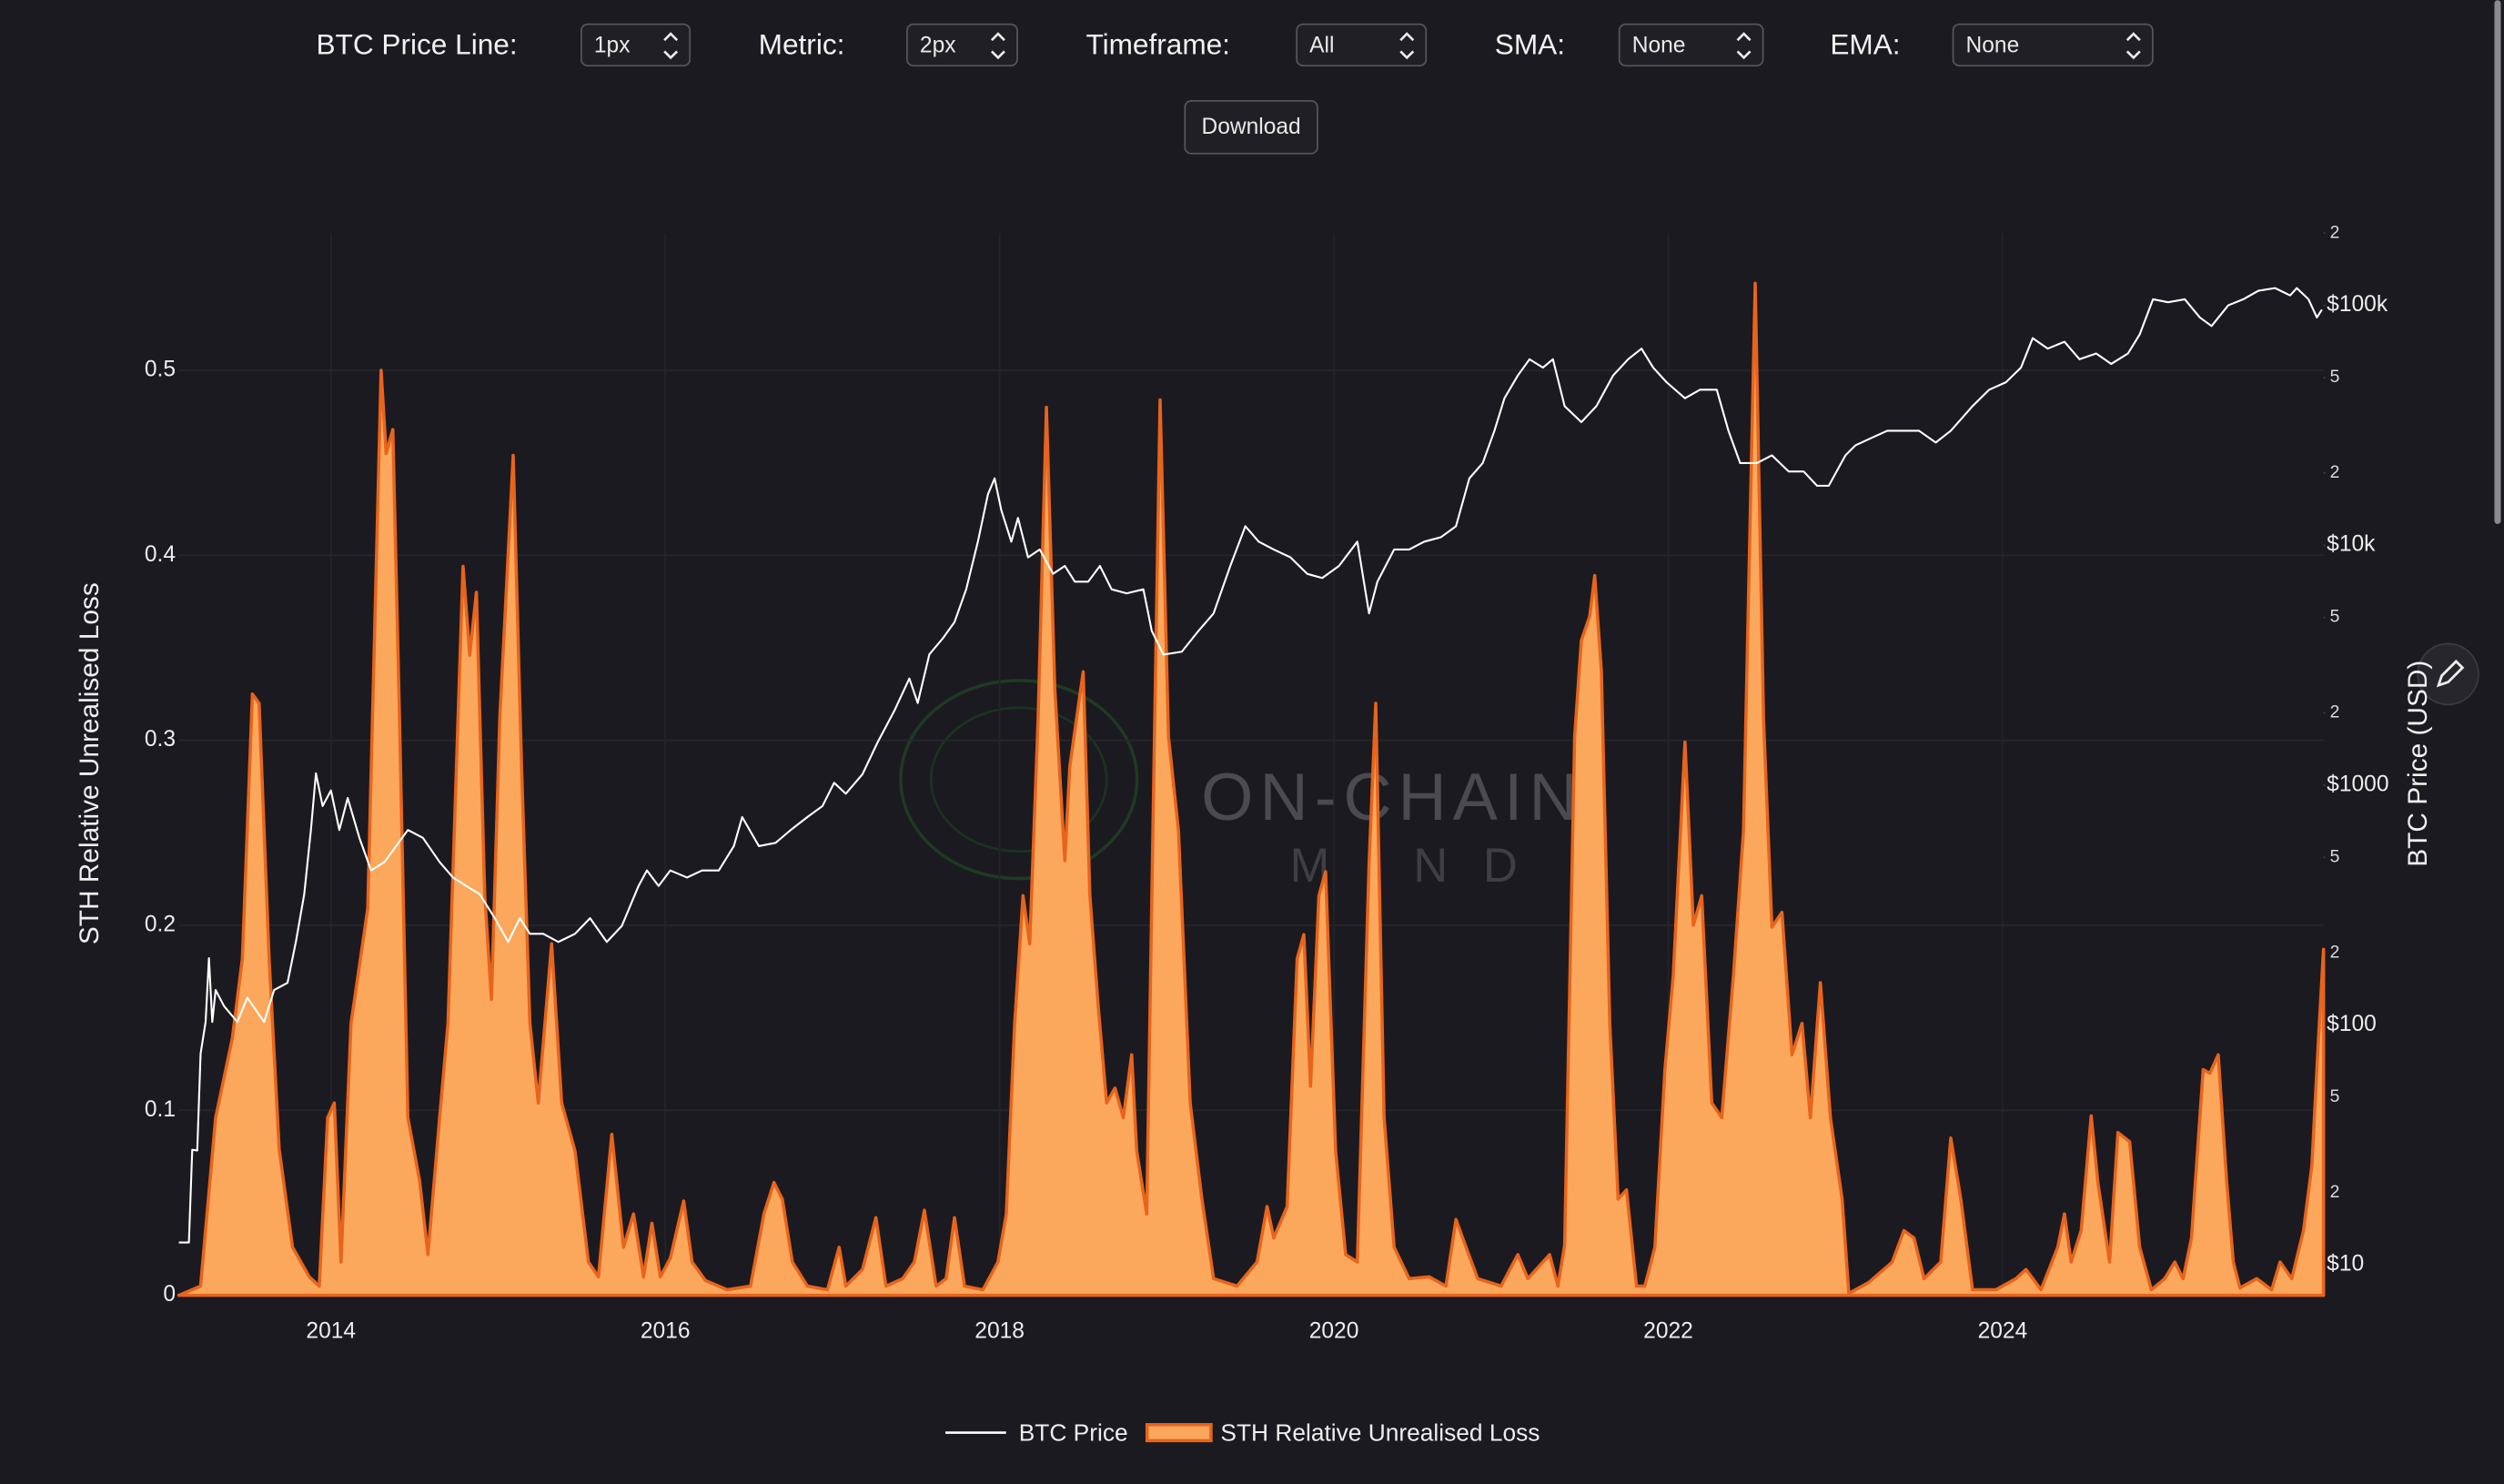  What do you see at coordinates (2003, 1330) in the screenshot?
I see `x-tick-label: 2024` at bounding box center [2003, 1330].